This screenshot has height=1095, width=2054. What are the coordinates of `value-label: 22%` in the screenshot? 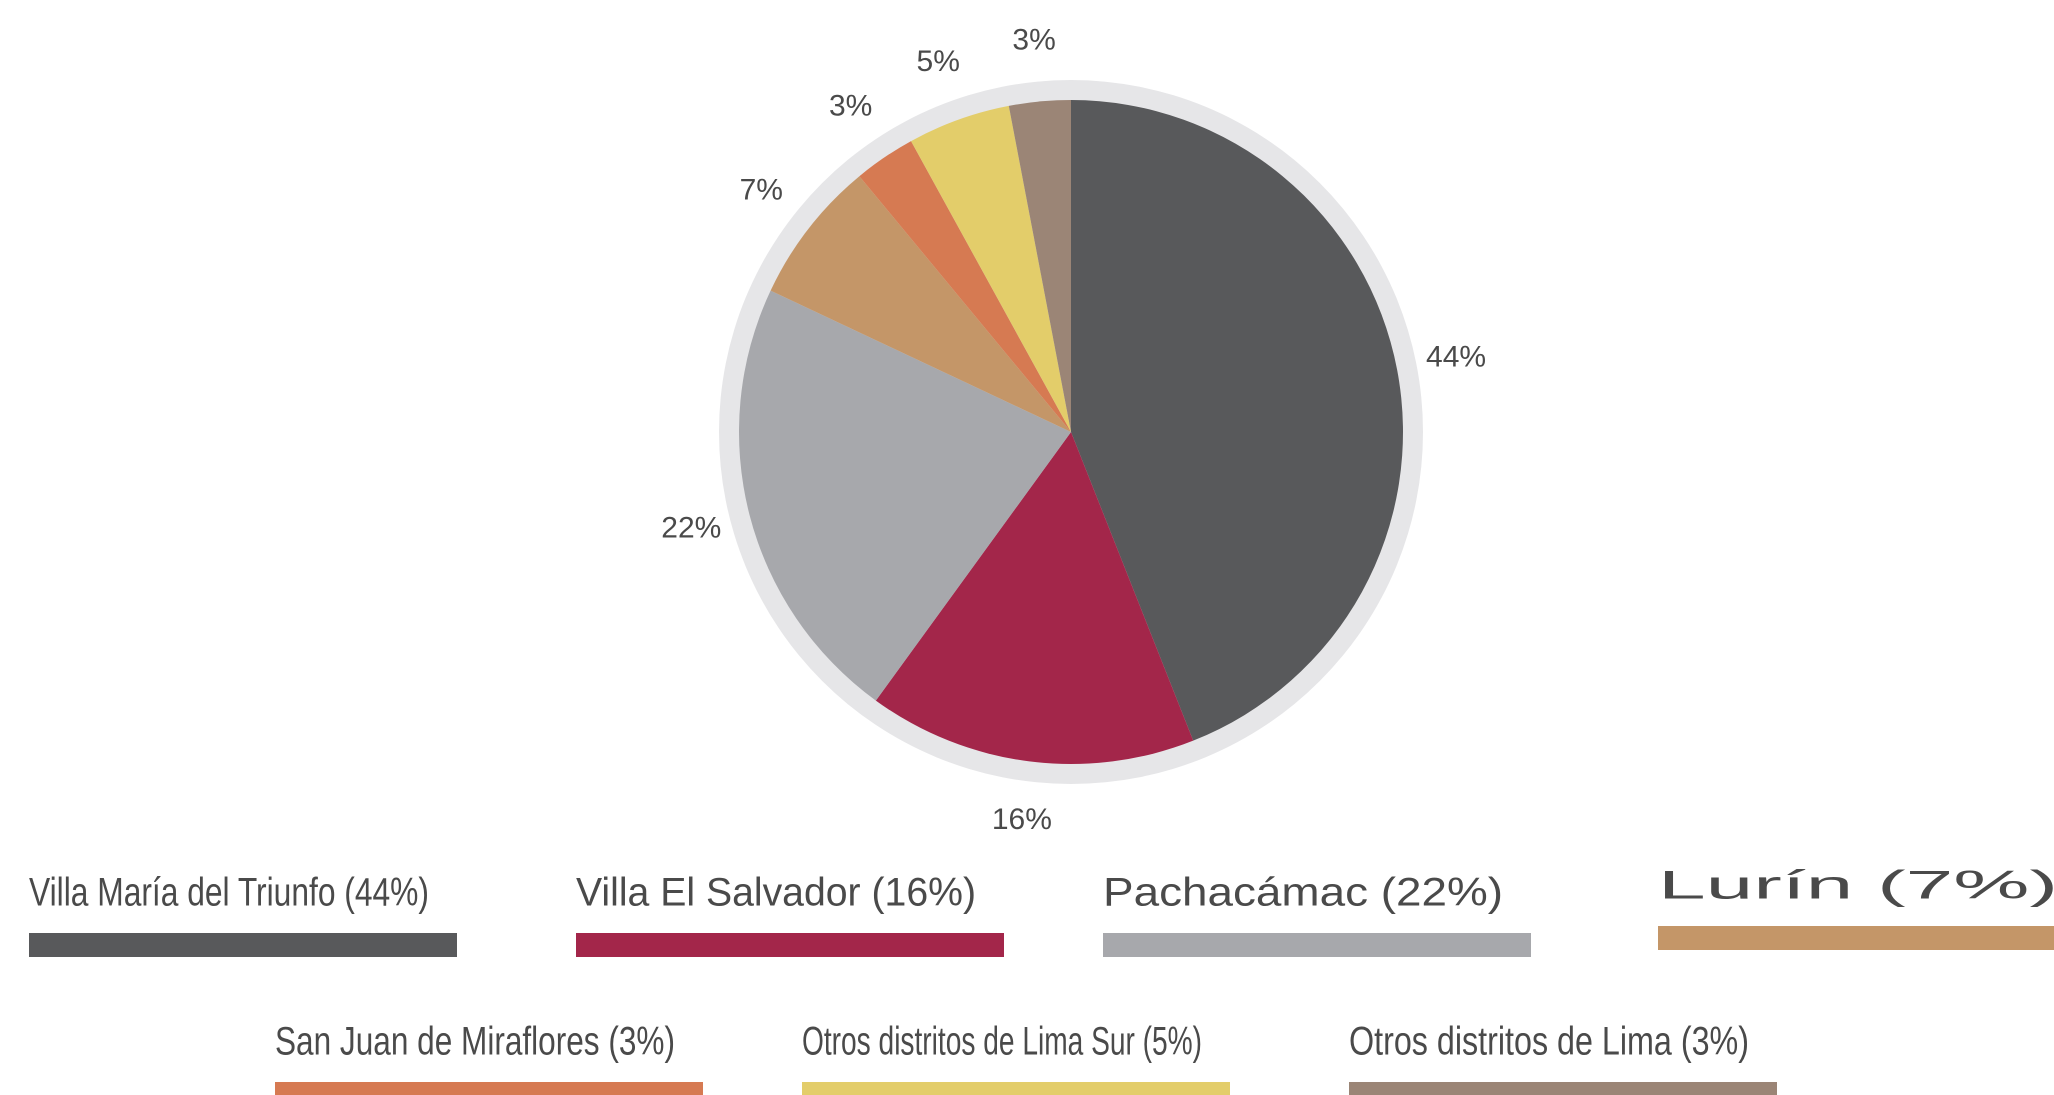 It's located at (691, 527).